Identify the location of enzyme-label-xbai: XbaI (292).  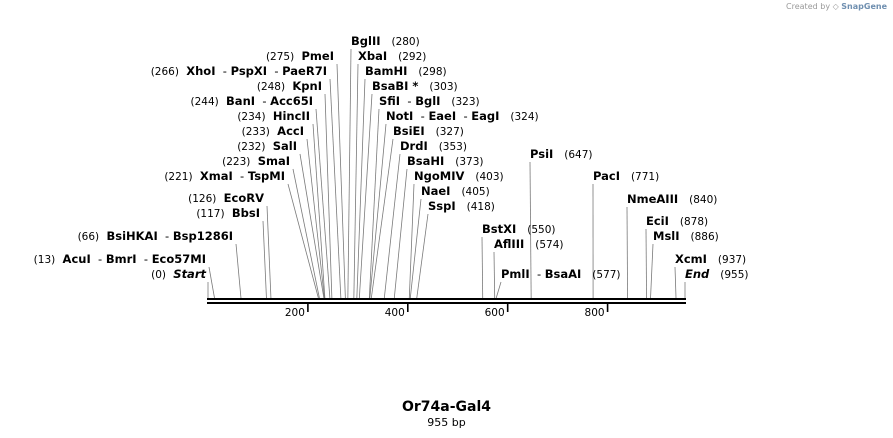
(392, 56).